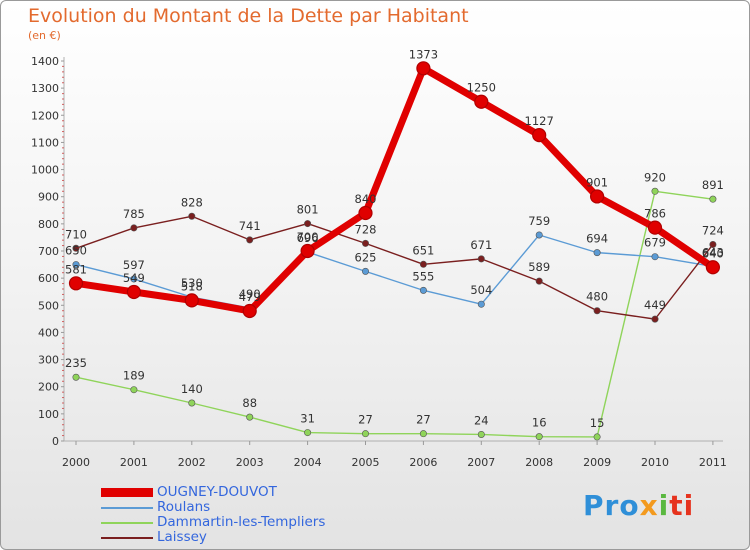 This screenshot has width=750, height=550. Describe the element at coordinates (423, 54) in the screenshot. I see `data-label: 1373` at that location.